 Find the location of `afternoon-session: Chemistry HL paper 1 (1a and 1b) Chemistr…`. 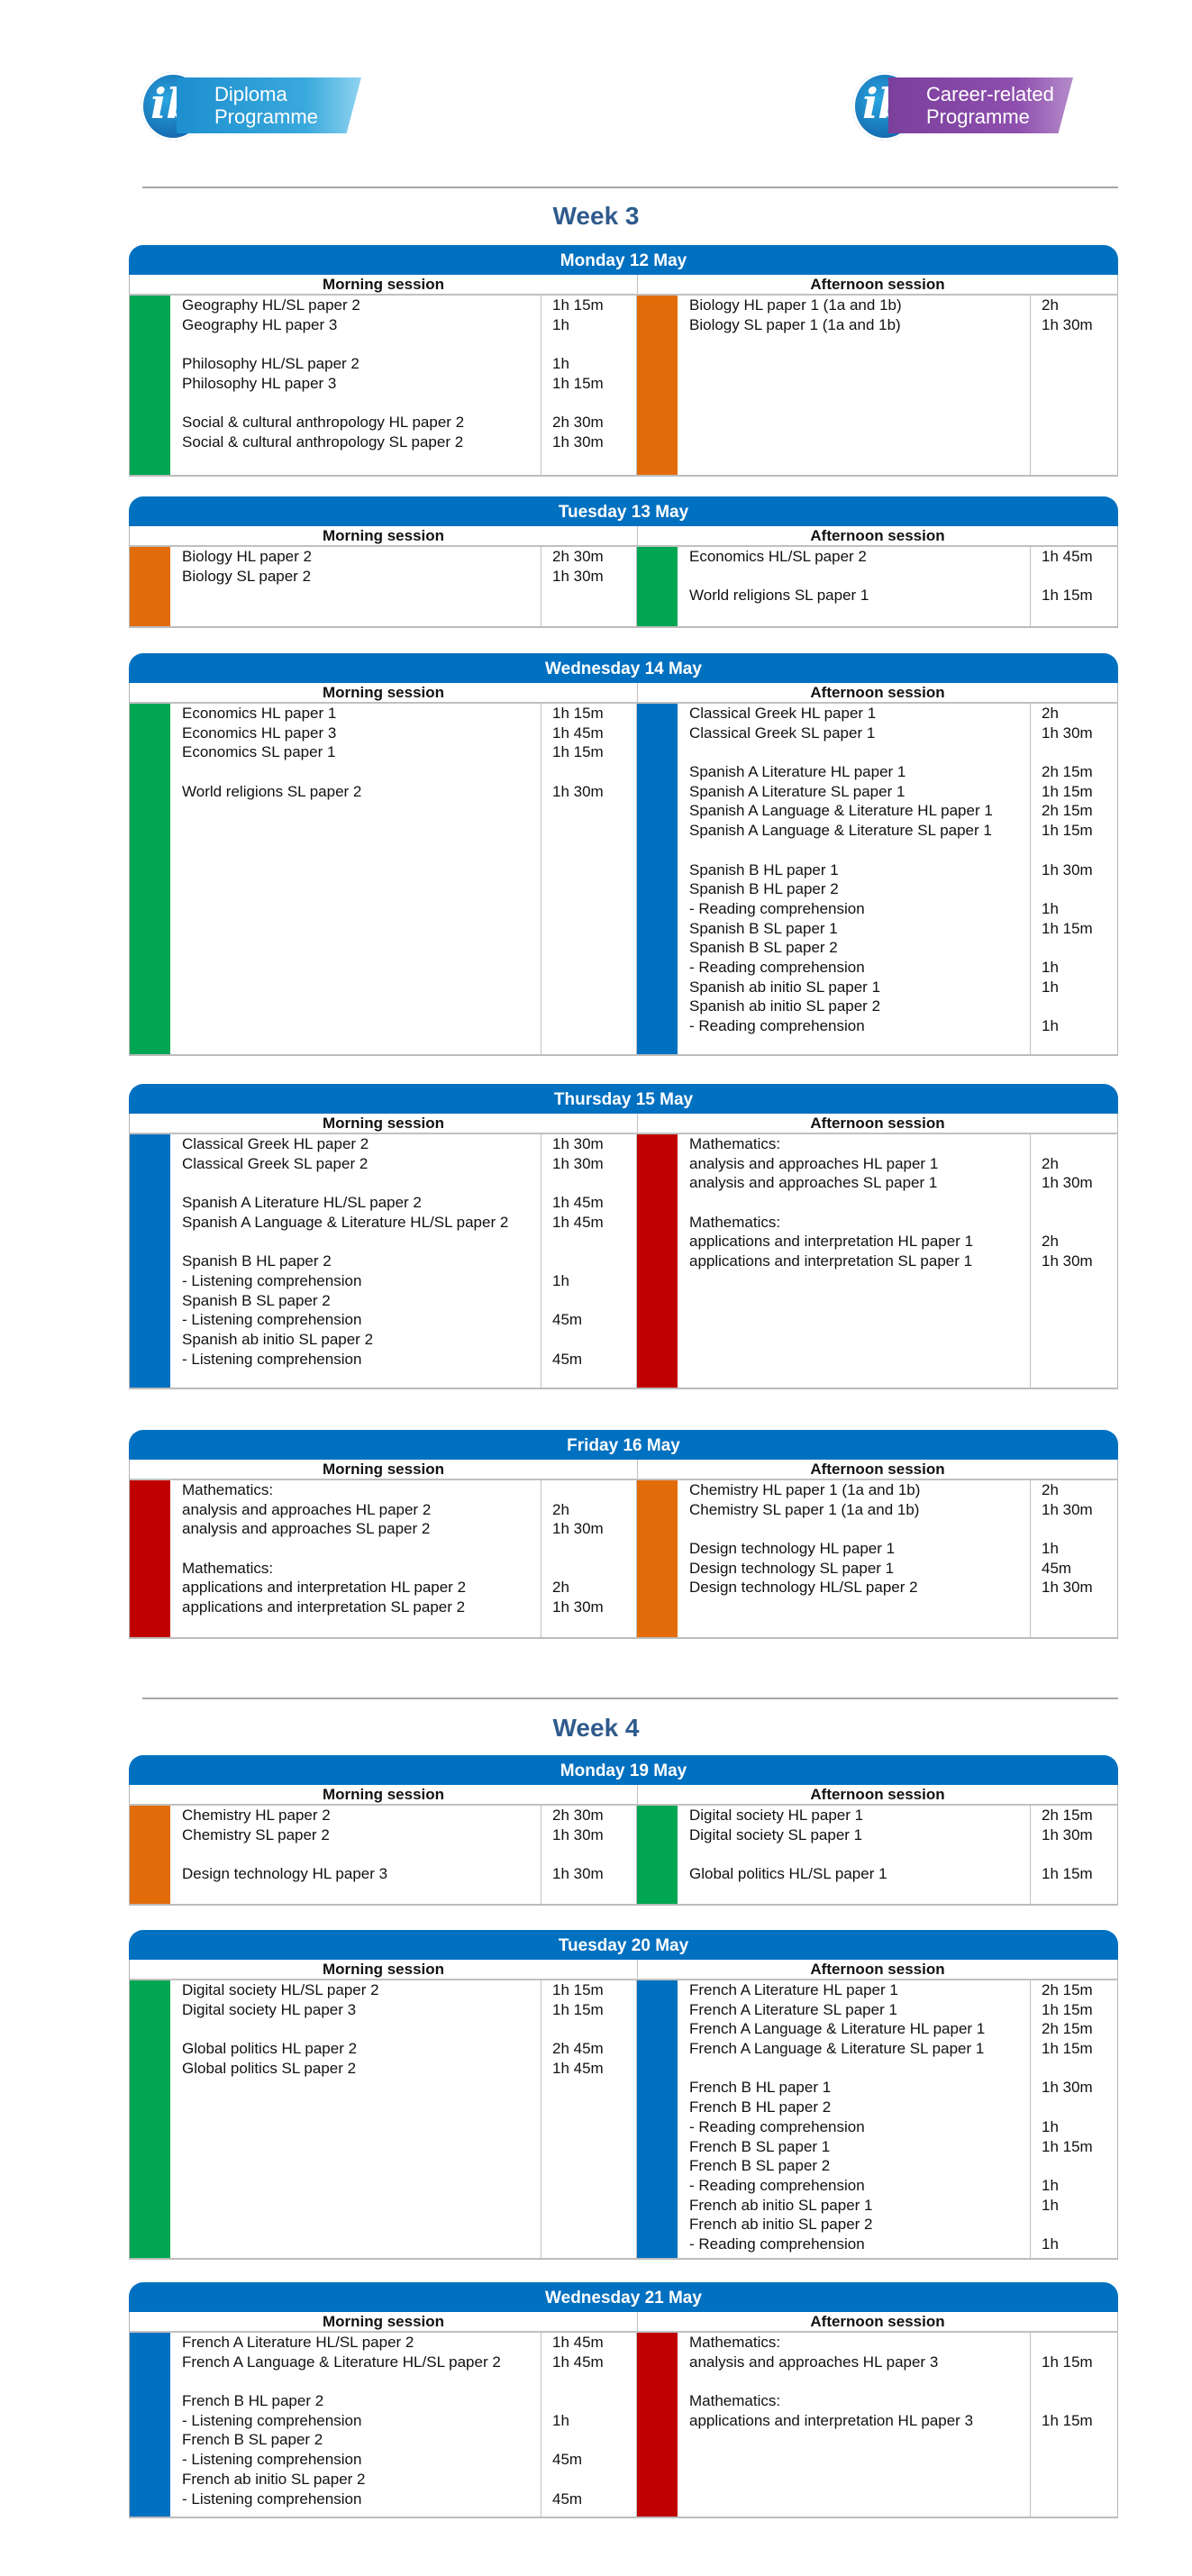

afternoon-session: Chemistry HL paper 1 (1a and 1b) Chemistr… is located at coordinates (877, 1558).